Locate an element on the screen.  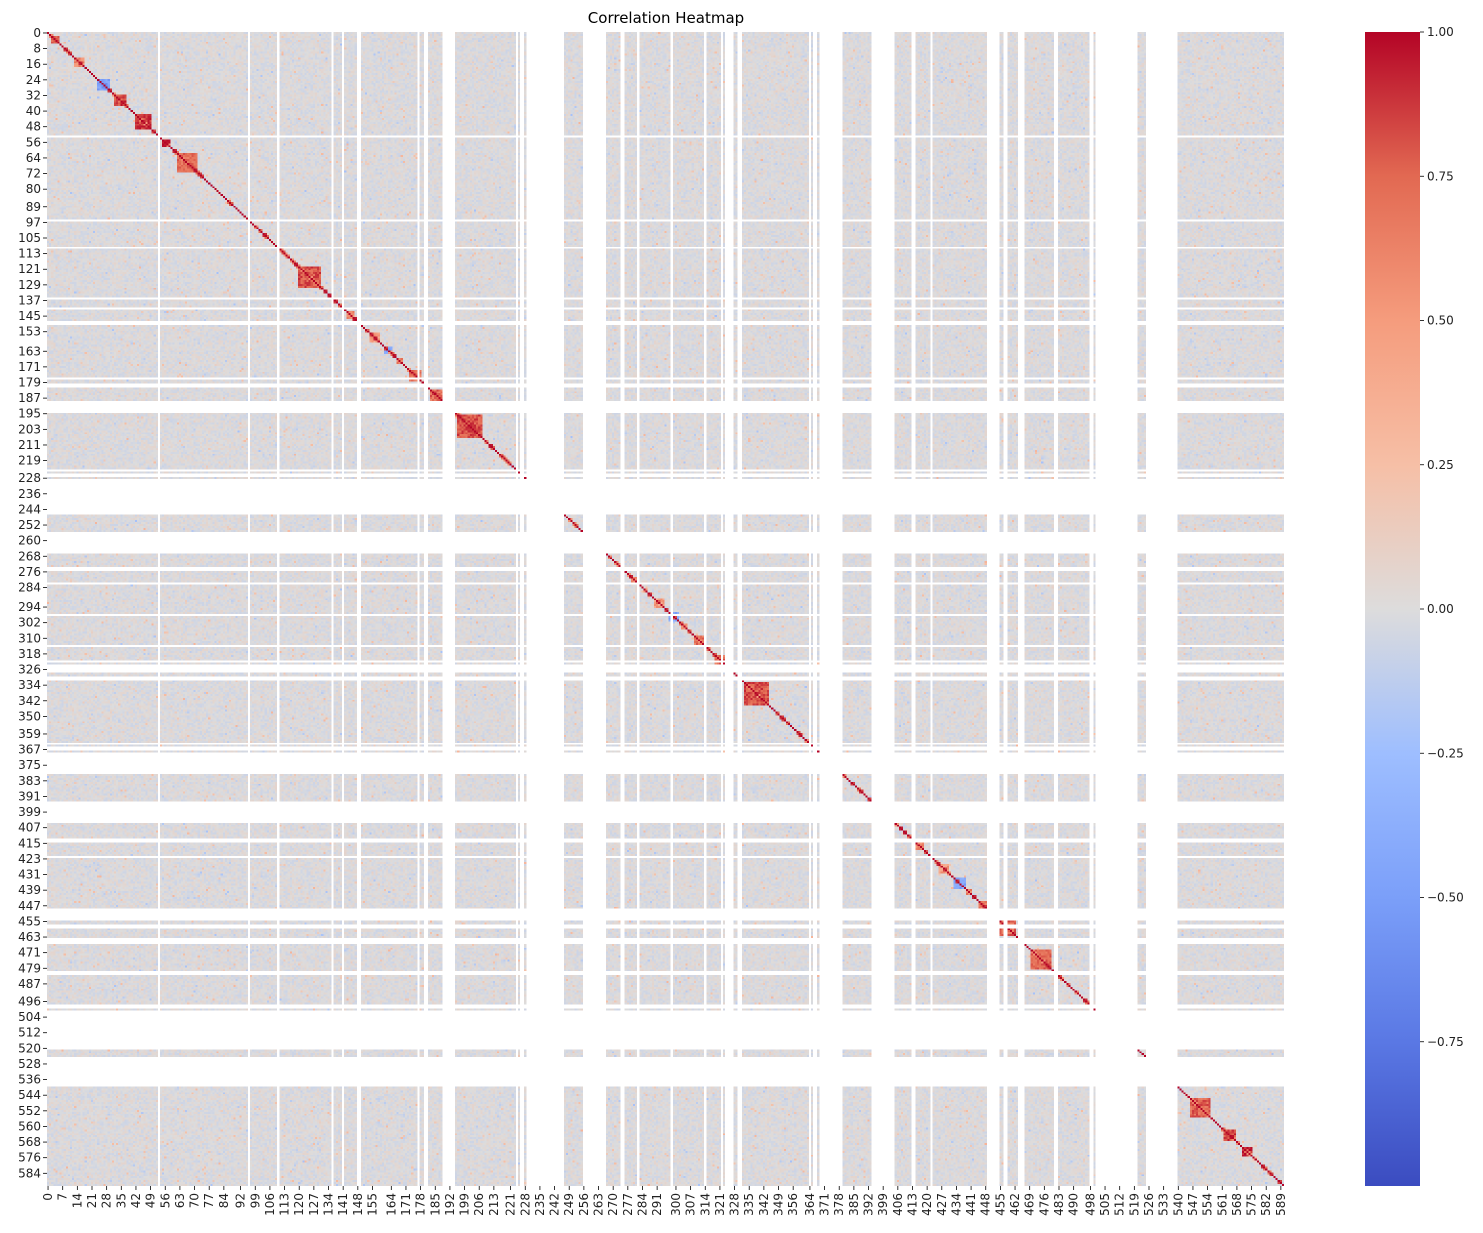
colorbar-tick-label: 0.00 is located at coordinates (1440, 609).